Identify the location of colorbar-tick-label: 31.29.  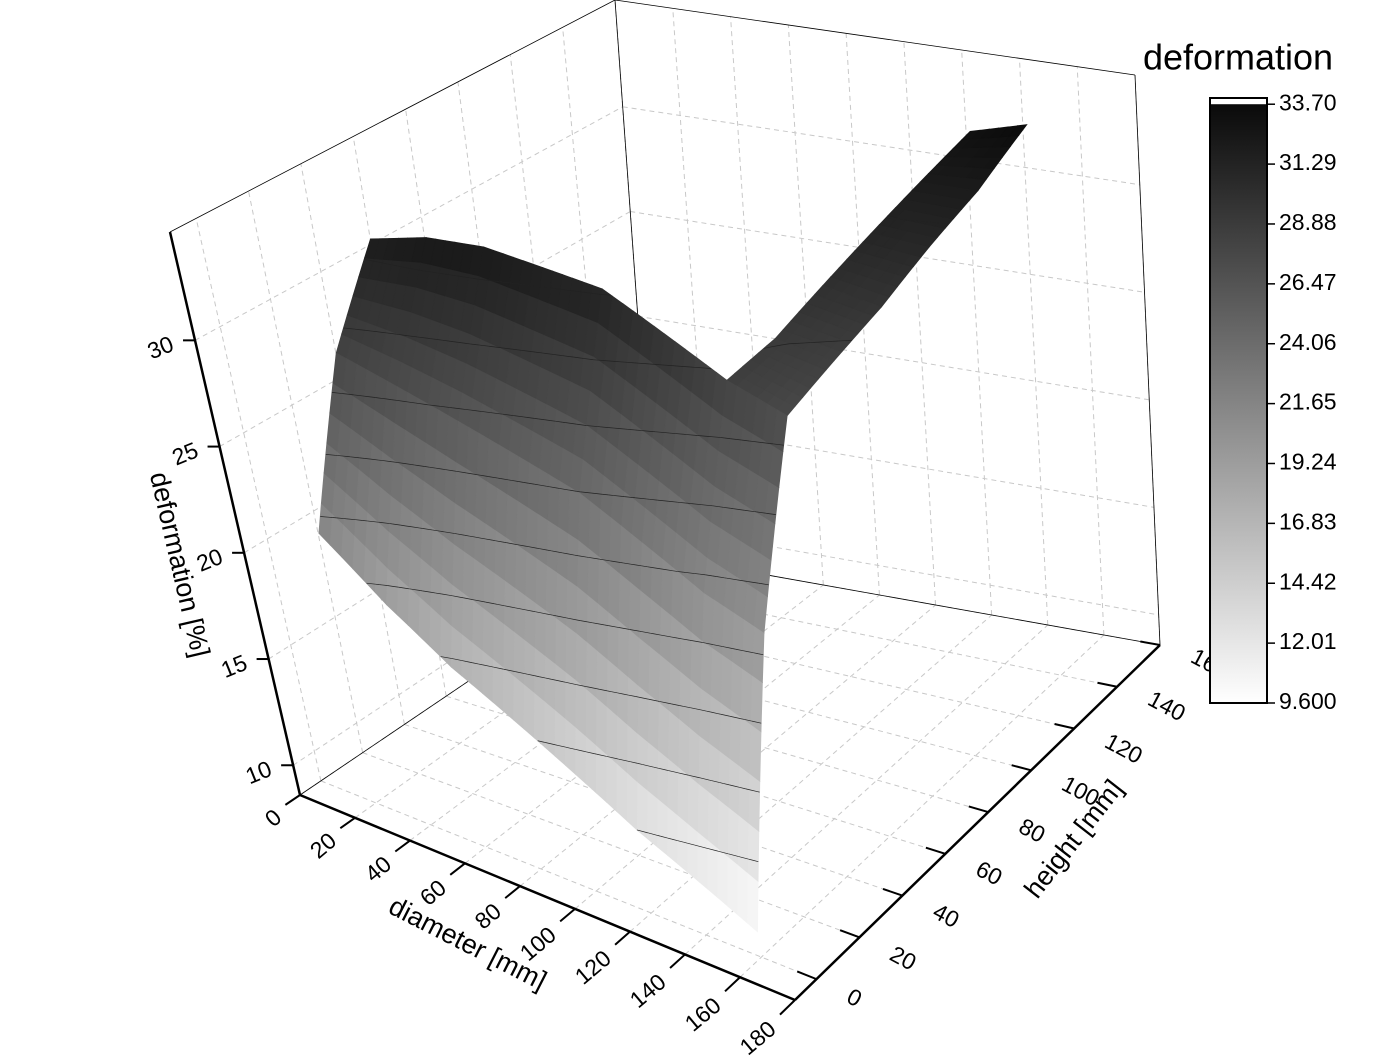
(1308, 162).